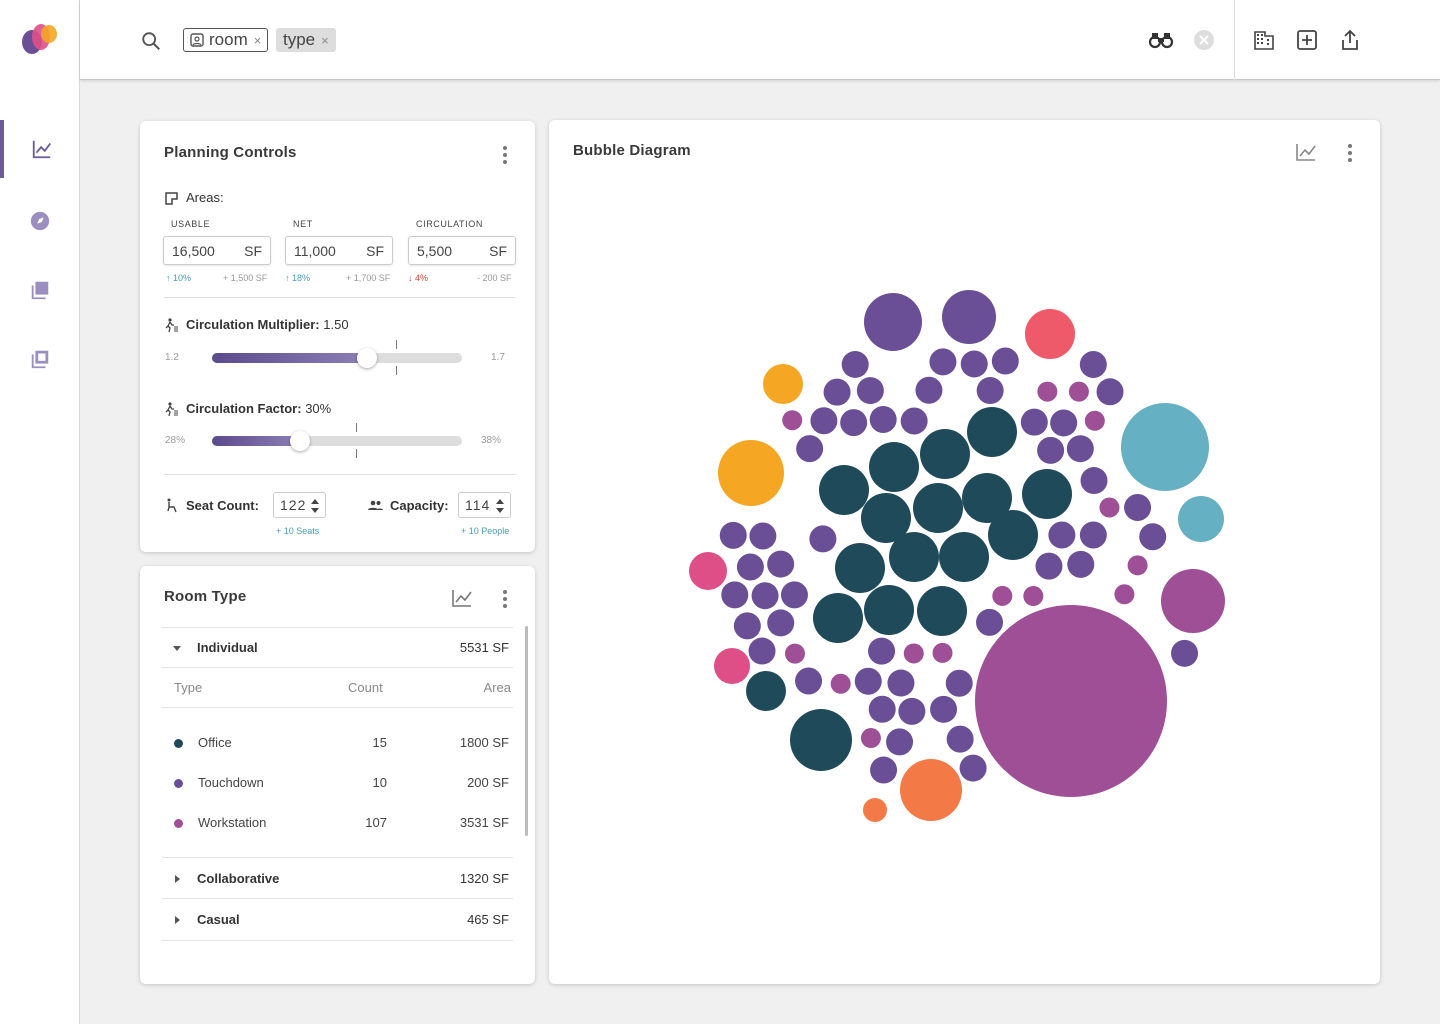 Image resolution: width=1440 pixels, height=1024 pixels. What do you see at coordinates (337, 878) in the screenshot?
I see `group-row-collaborative: Collaborative 1320 SF` at bounding box center [337, 878].